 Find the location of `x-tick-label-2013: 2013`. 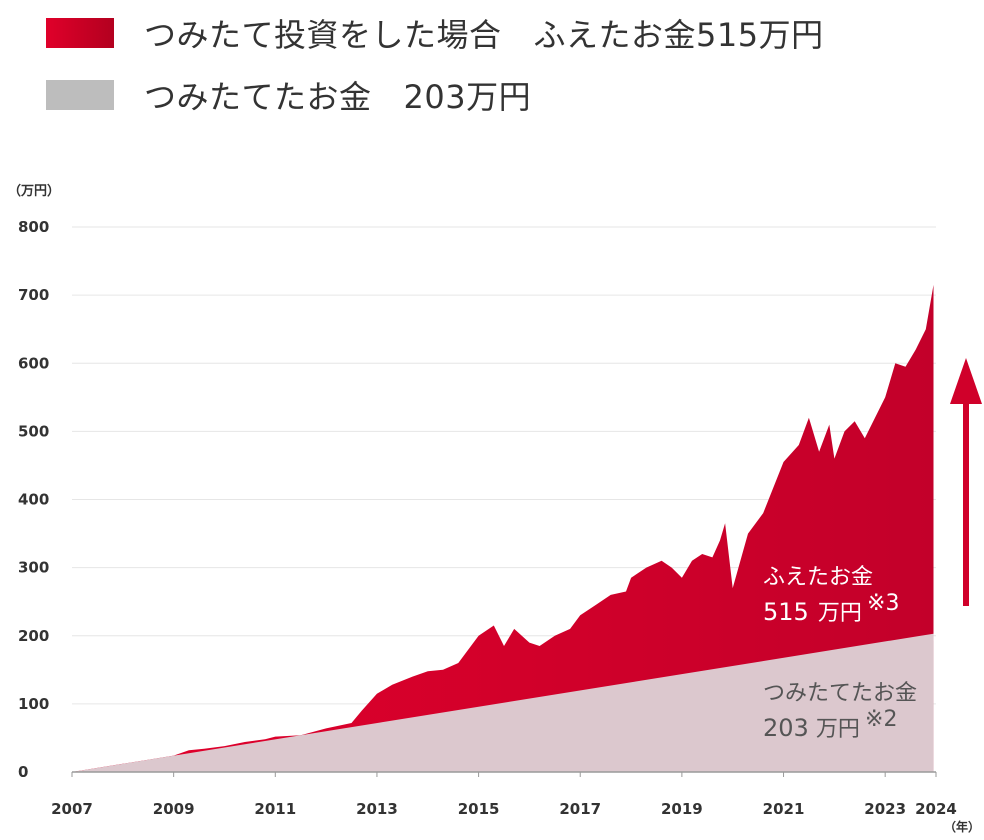

x-tick-label-2013: 2013 is located at coordinates (377, 809).